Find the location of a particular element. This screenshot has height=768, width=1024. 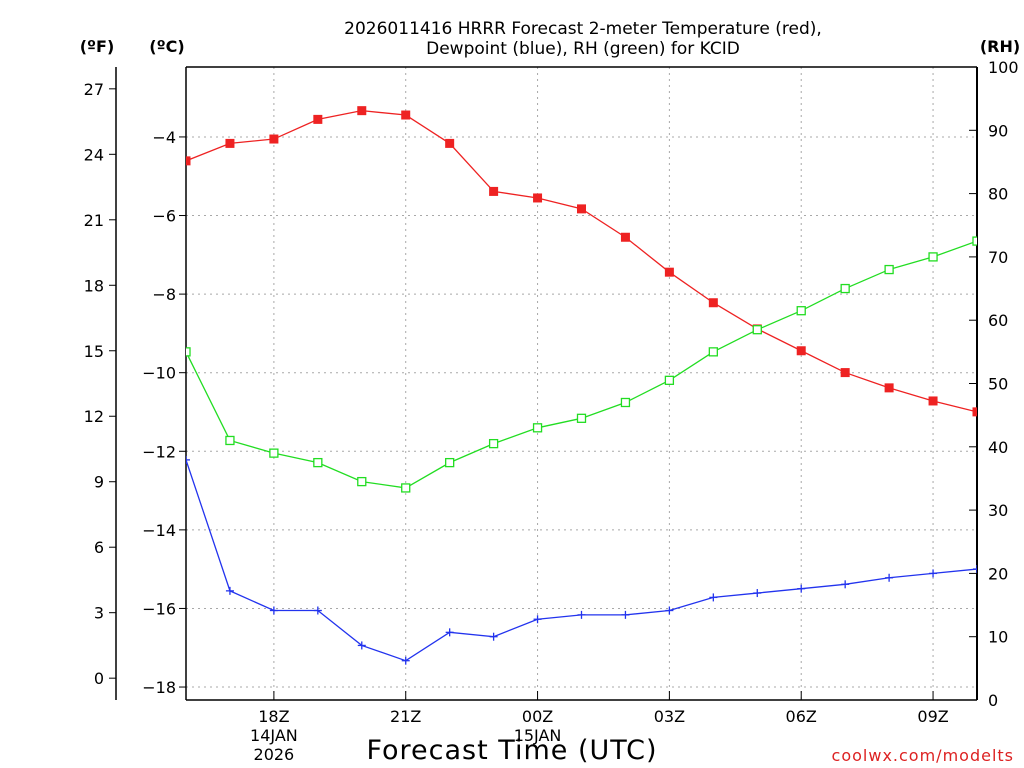

celsius-tick-label-4: −10 is located at coordinates (159, 373).